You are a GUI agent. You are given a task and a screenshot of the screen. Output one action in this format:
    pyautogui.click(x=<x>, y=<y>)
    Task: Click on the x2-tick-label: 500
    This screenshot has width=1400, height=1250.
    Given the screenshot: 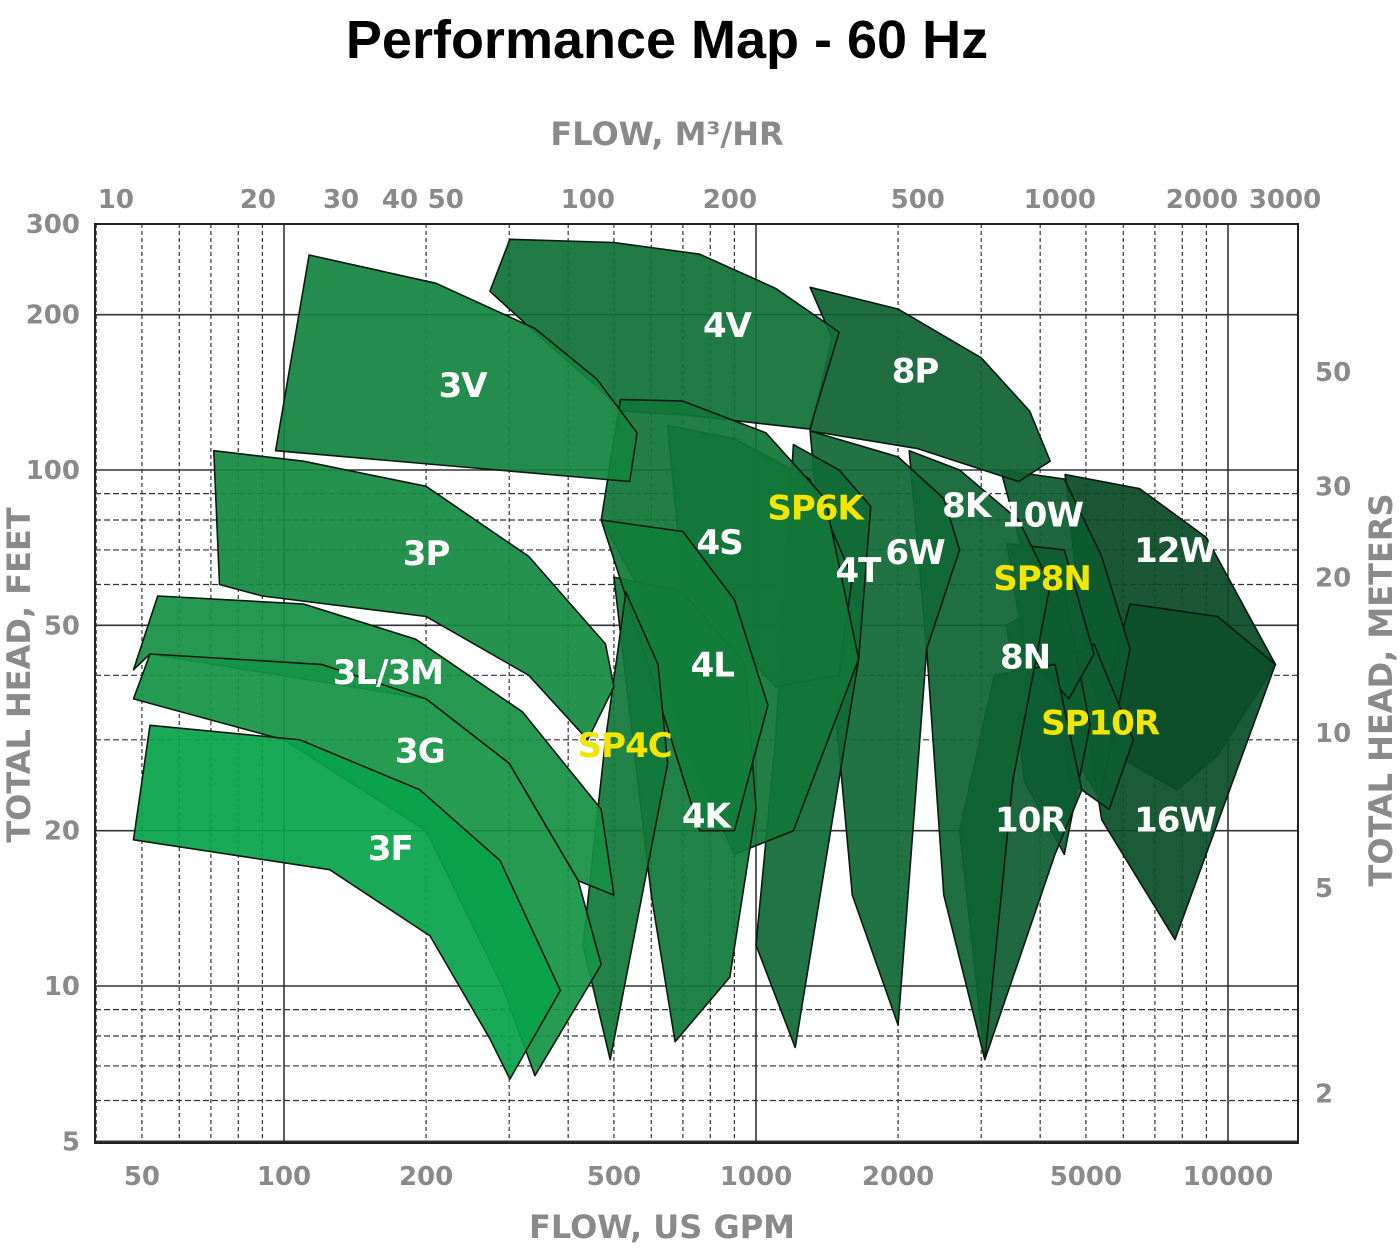 What is the action you would take?
    pyautogui.click(x=918, y=200)
    